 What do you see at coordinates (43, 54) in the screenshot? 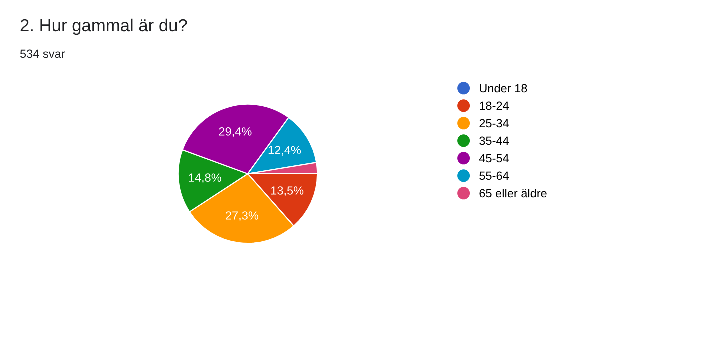
I see `text: 534 svar` at bounding box center [43, 54].